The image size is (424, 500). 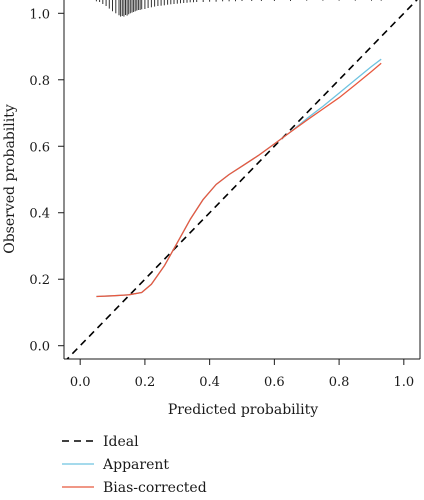 What do you see at coordinates (80, 382) in the screenshot?
I see `x-tick-label: 0.0` at bounding box center [80, 382].